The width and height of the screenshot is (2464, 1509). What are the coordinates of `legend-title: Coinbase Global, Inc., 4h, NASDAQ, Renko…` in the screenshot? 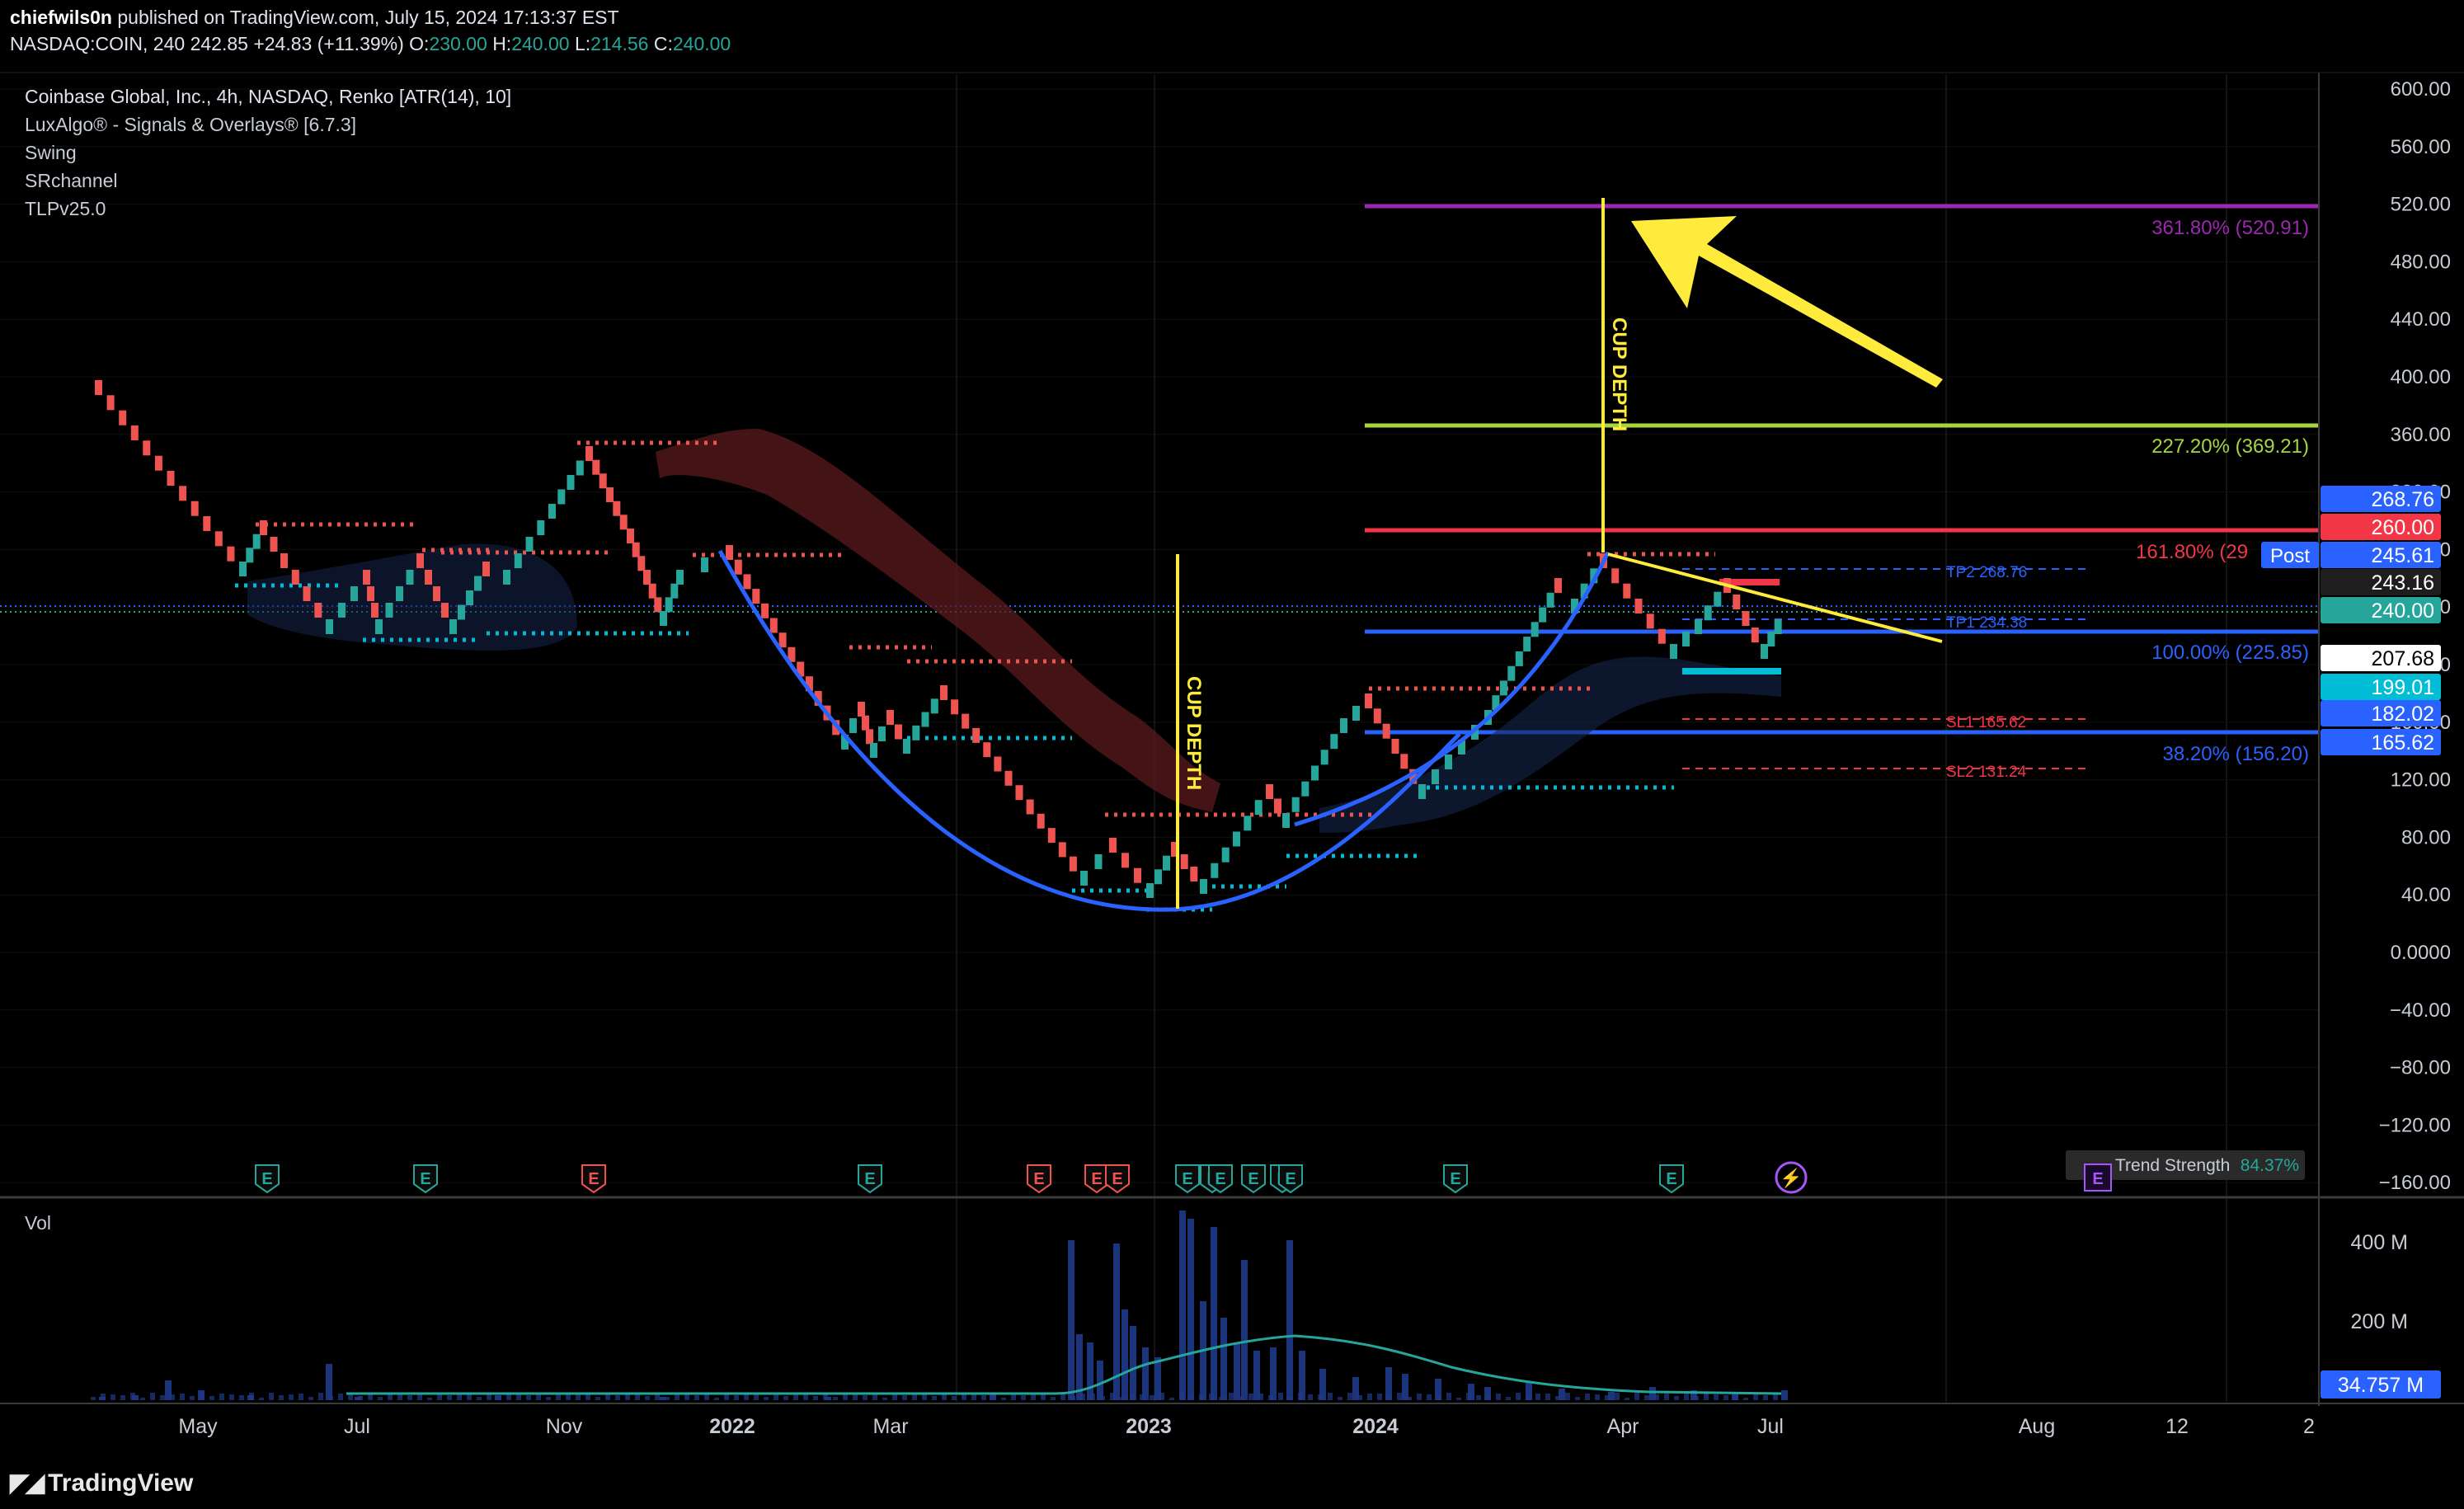 It's located at (268, 96).